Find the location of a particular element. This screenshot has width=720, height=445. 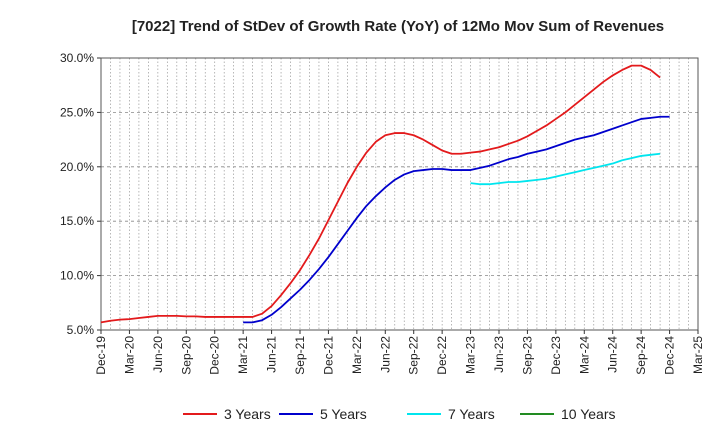

x-tick-label: Dec-23 is located at coordinates (556, 355).